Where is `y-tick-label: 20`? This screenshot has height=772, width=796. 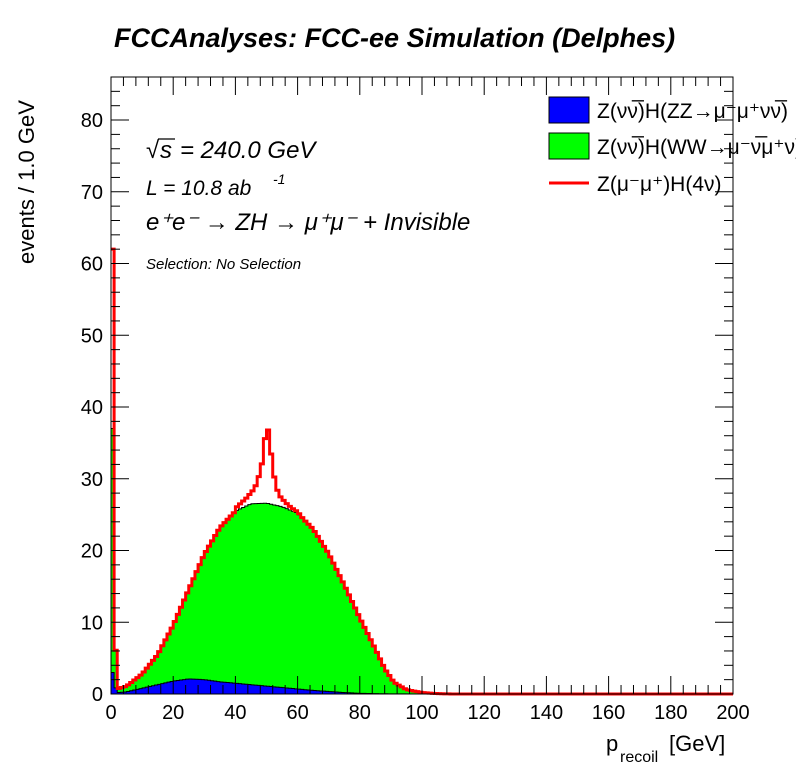 y-tick-label: 20 is located at coordinates (92, 552).